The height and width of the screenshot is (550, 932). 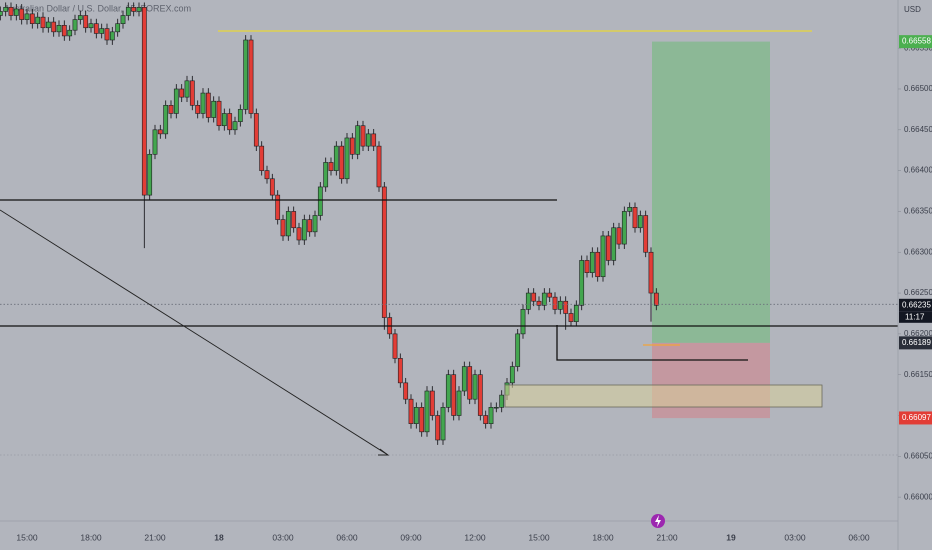 What do you see at coordinates (475, 537) in the screenshot?
I see `x-tick-label: 12:00` at bounding box center [475, 537].